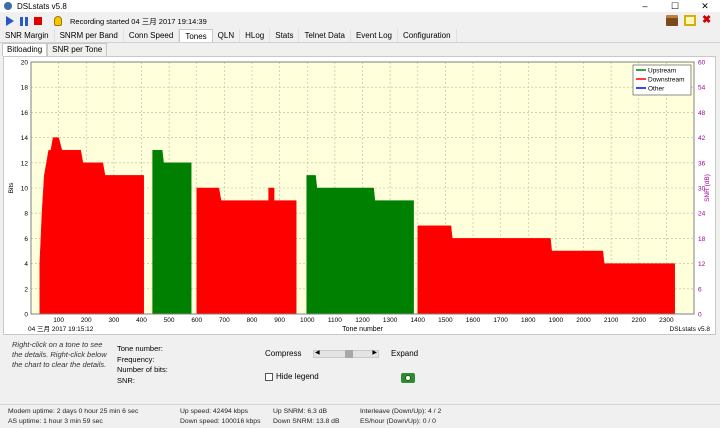 The height and width of the screenshot is (428, 720). I want to click on y2-tick-label: 48, so click(702, 113).